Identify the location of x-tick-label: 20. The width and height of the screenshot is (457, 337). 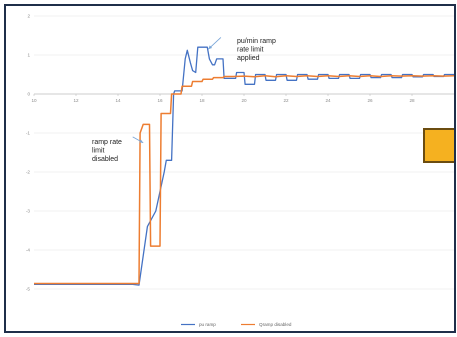
(244, 100).